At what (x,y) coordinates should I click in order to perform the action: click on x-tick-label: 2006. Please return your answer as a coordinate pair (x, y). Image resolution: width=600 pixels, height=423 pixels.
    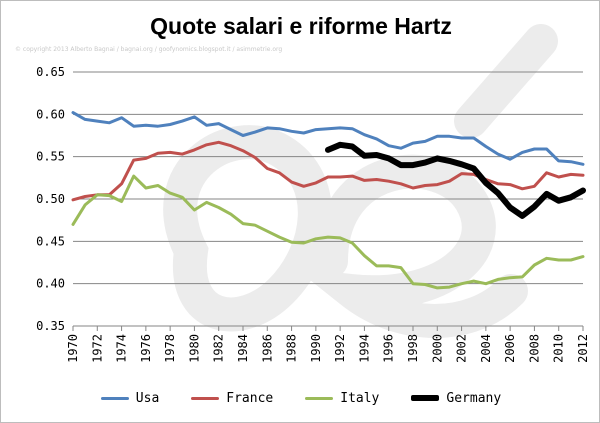
    Looking at the image, I should click on (510, 348).